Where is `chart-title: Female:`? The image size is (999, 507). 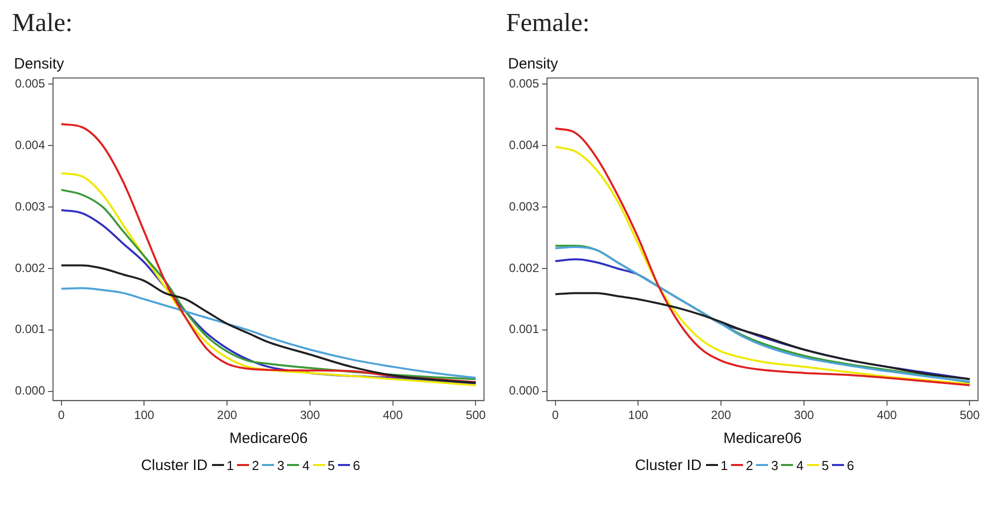 chart-title: Female: is located at coordinates (548, 23).